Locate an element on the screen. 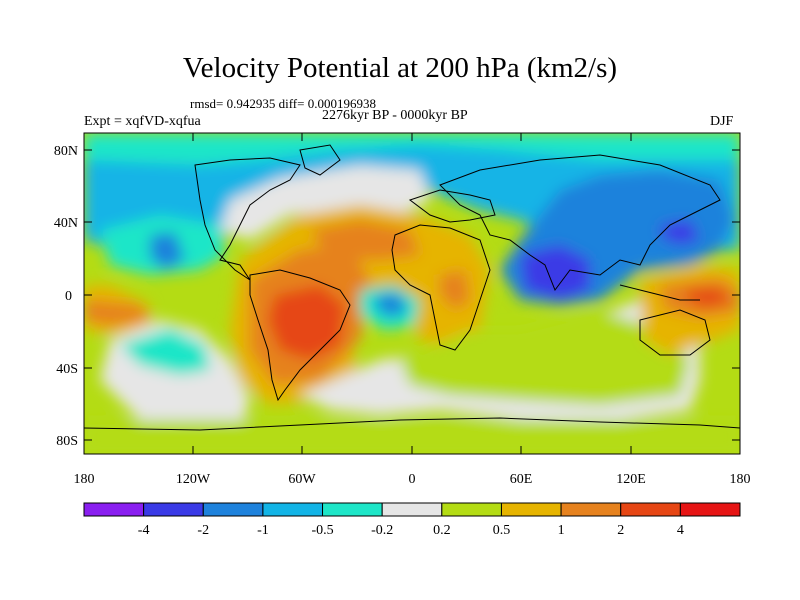 Image resolution: width=800 pixels, height=600 pixels. map-title: Velocity Potential at 200 hPa (km2/s) is located at coordinates (400, 68).